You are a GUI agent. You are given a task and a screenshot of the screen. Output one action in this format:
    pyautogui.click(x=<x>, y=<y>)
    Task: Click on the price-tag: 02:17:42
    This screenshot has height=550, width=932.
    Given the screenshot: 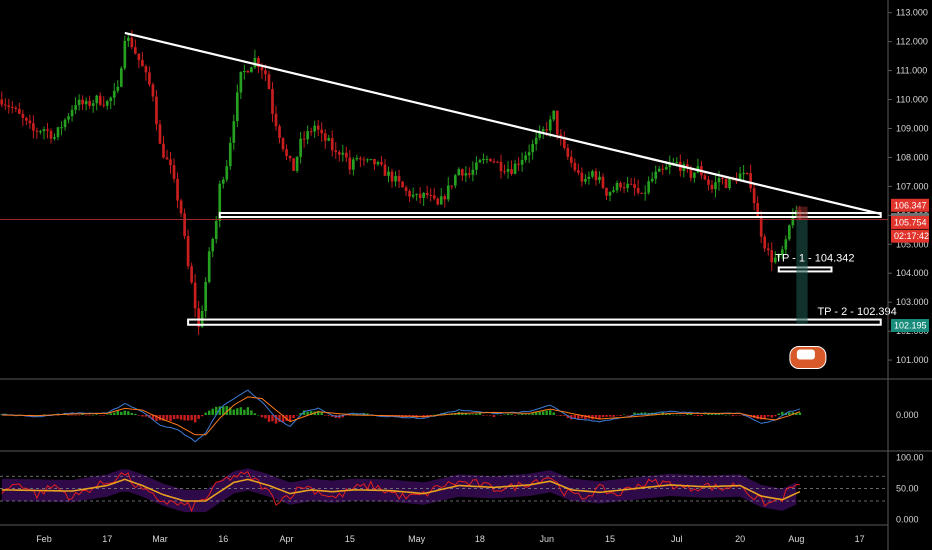 What is the action you would take?
    pyautogui.click(x=910, y=236)
    